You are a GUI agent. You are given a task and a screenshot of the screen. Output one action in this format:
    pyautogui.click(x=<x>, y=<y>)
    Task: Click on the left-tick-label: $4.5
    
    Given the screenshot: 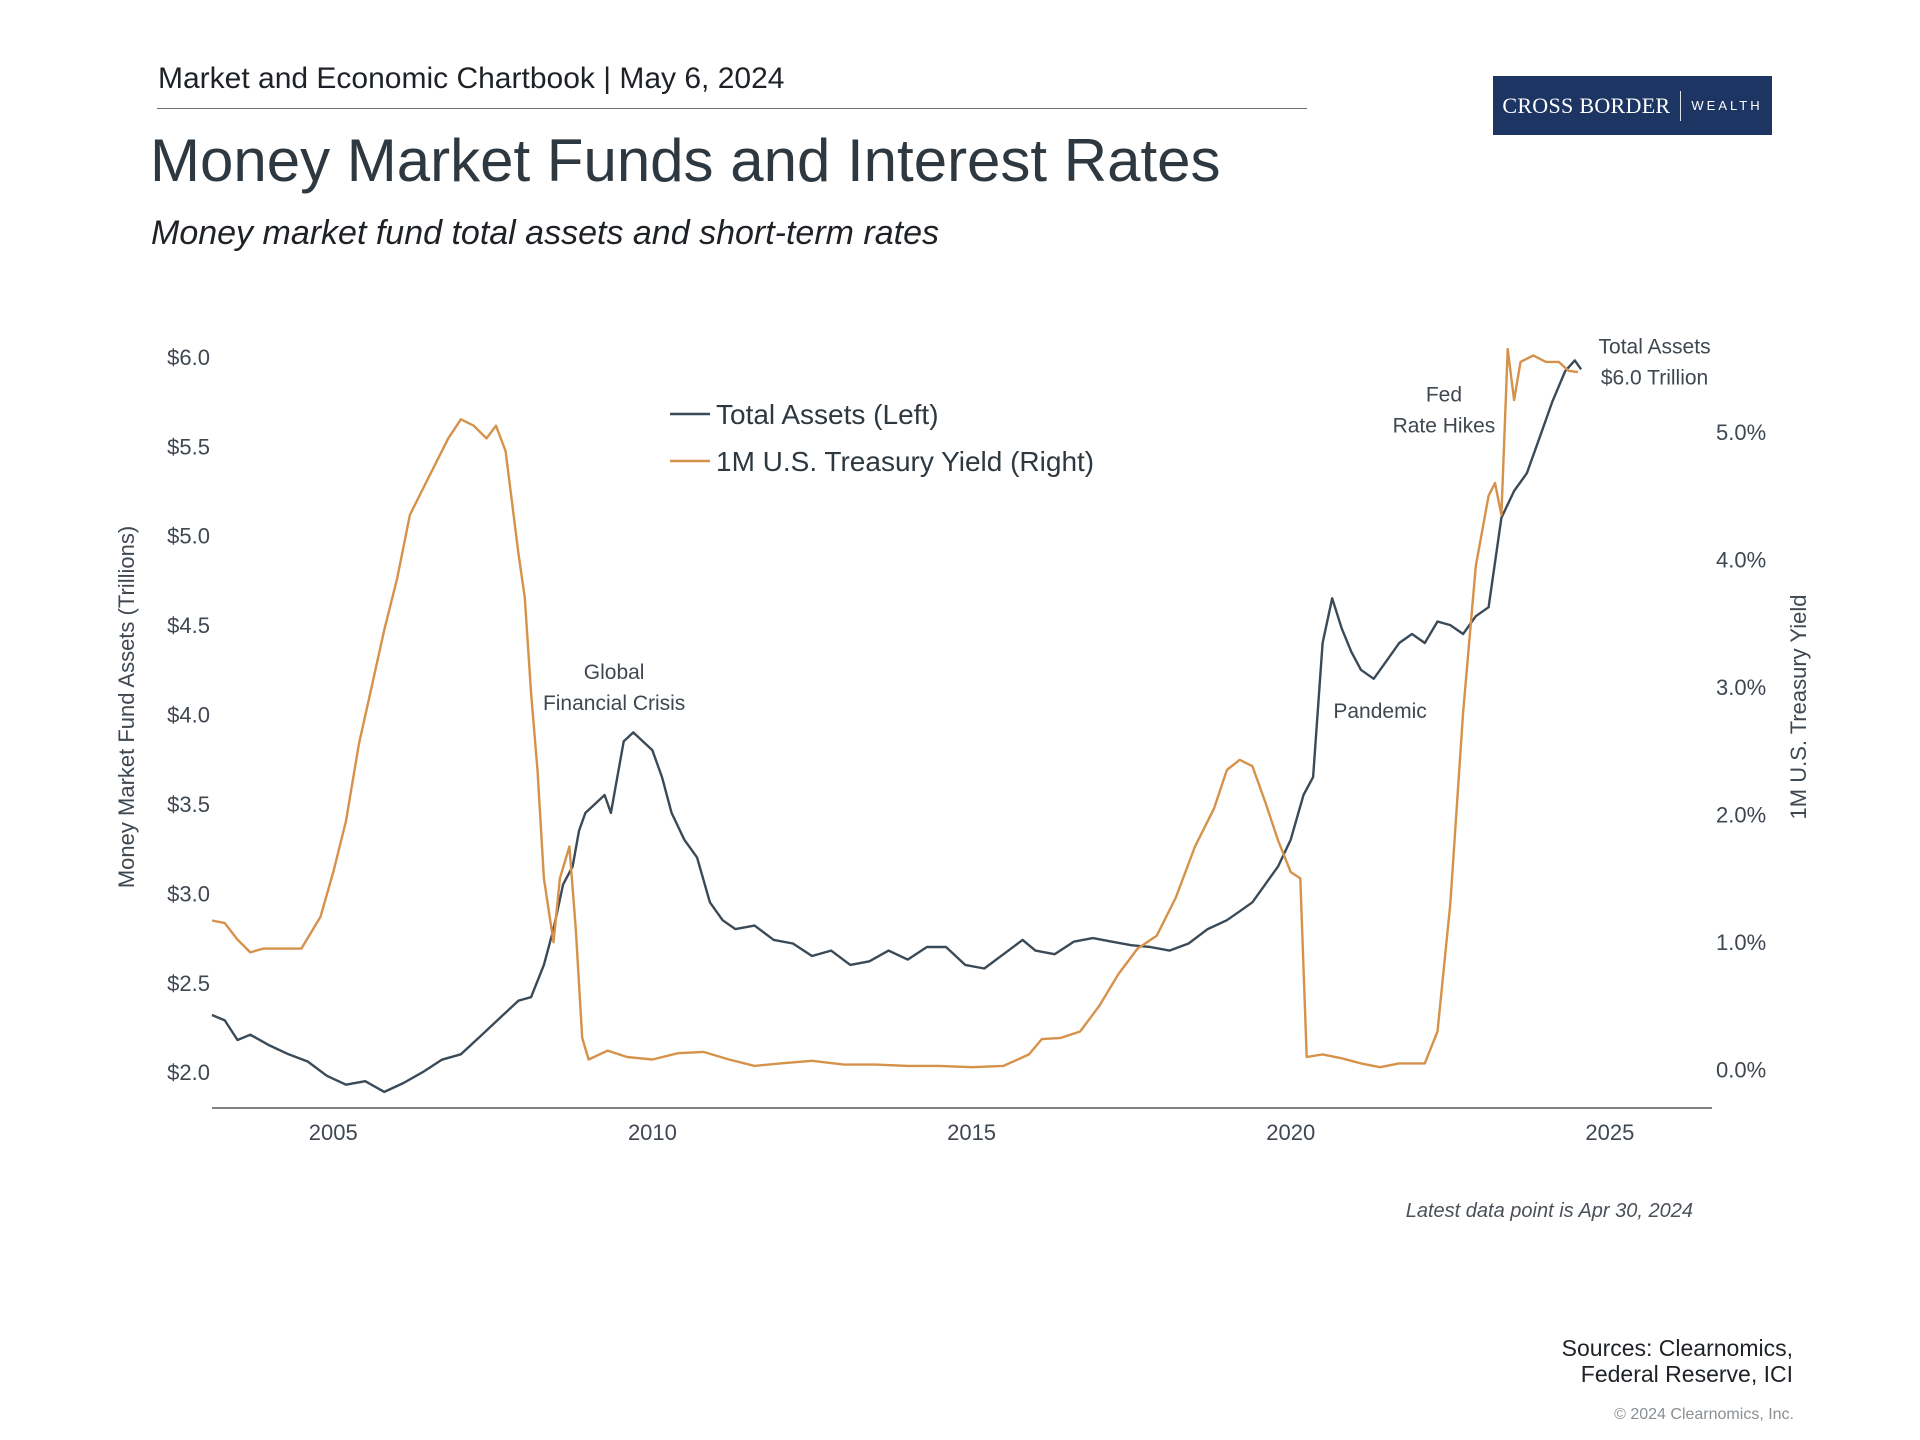 What is the action you would take?
    pyautogui.click(x=188, y=625)
    